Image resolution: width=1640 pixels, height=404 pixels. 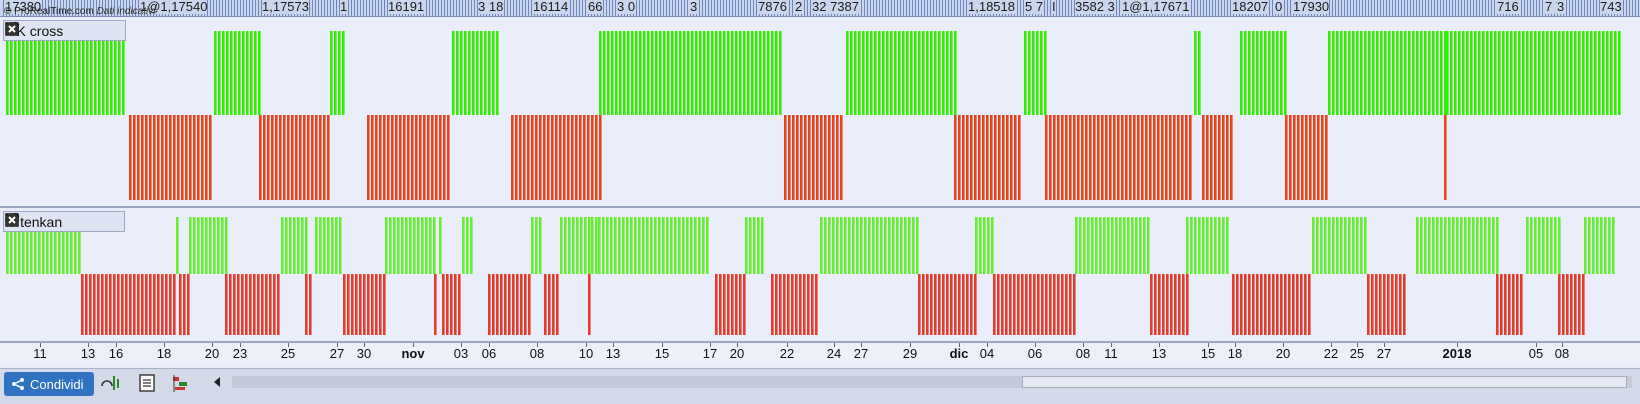 What do you see at coordinates (148, 383) in the screenshot?
I see `notes-icon` at bounding box center [148, 383].